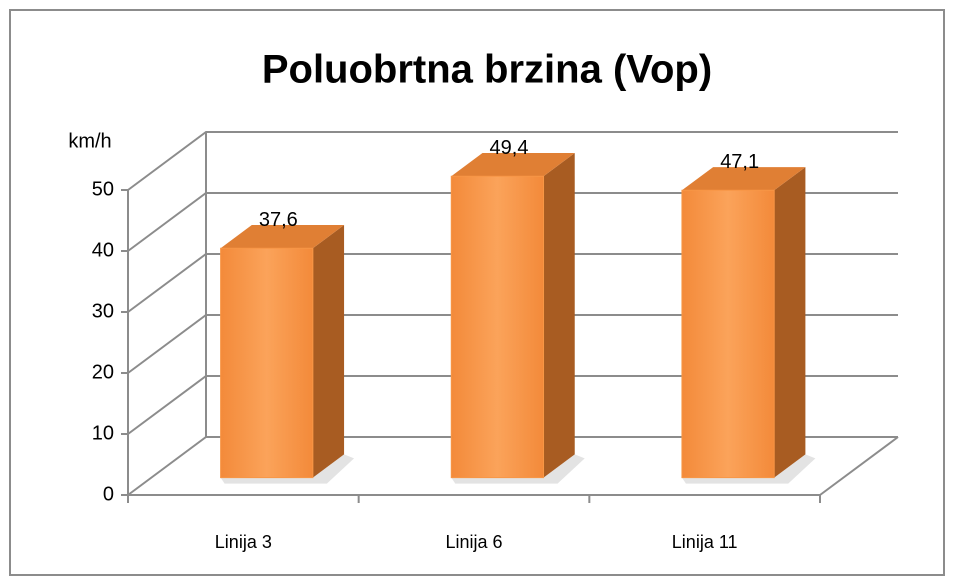 The height and width of the screenshot is (583, 956). I want to click on y-tick-label: 0, so click(108, 494).